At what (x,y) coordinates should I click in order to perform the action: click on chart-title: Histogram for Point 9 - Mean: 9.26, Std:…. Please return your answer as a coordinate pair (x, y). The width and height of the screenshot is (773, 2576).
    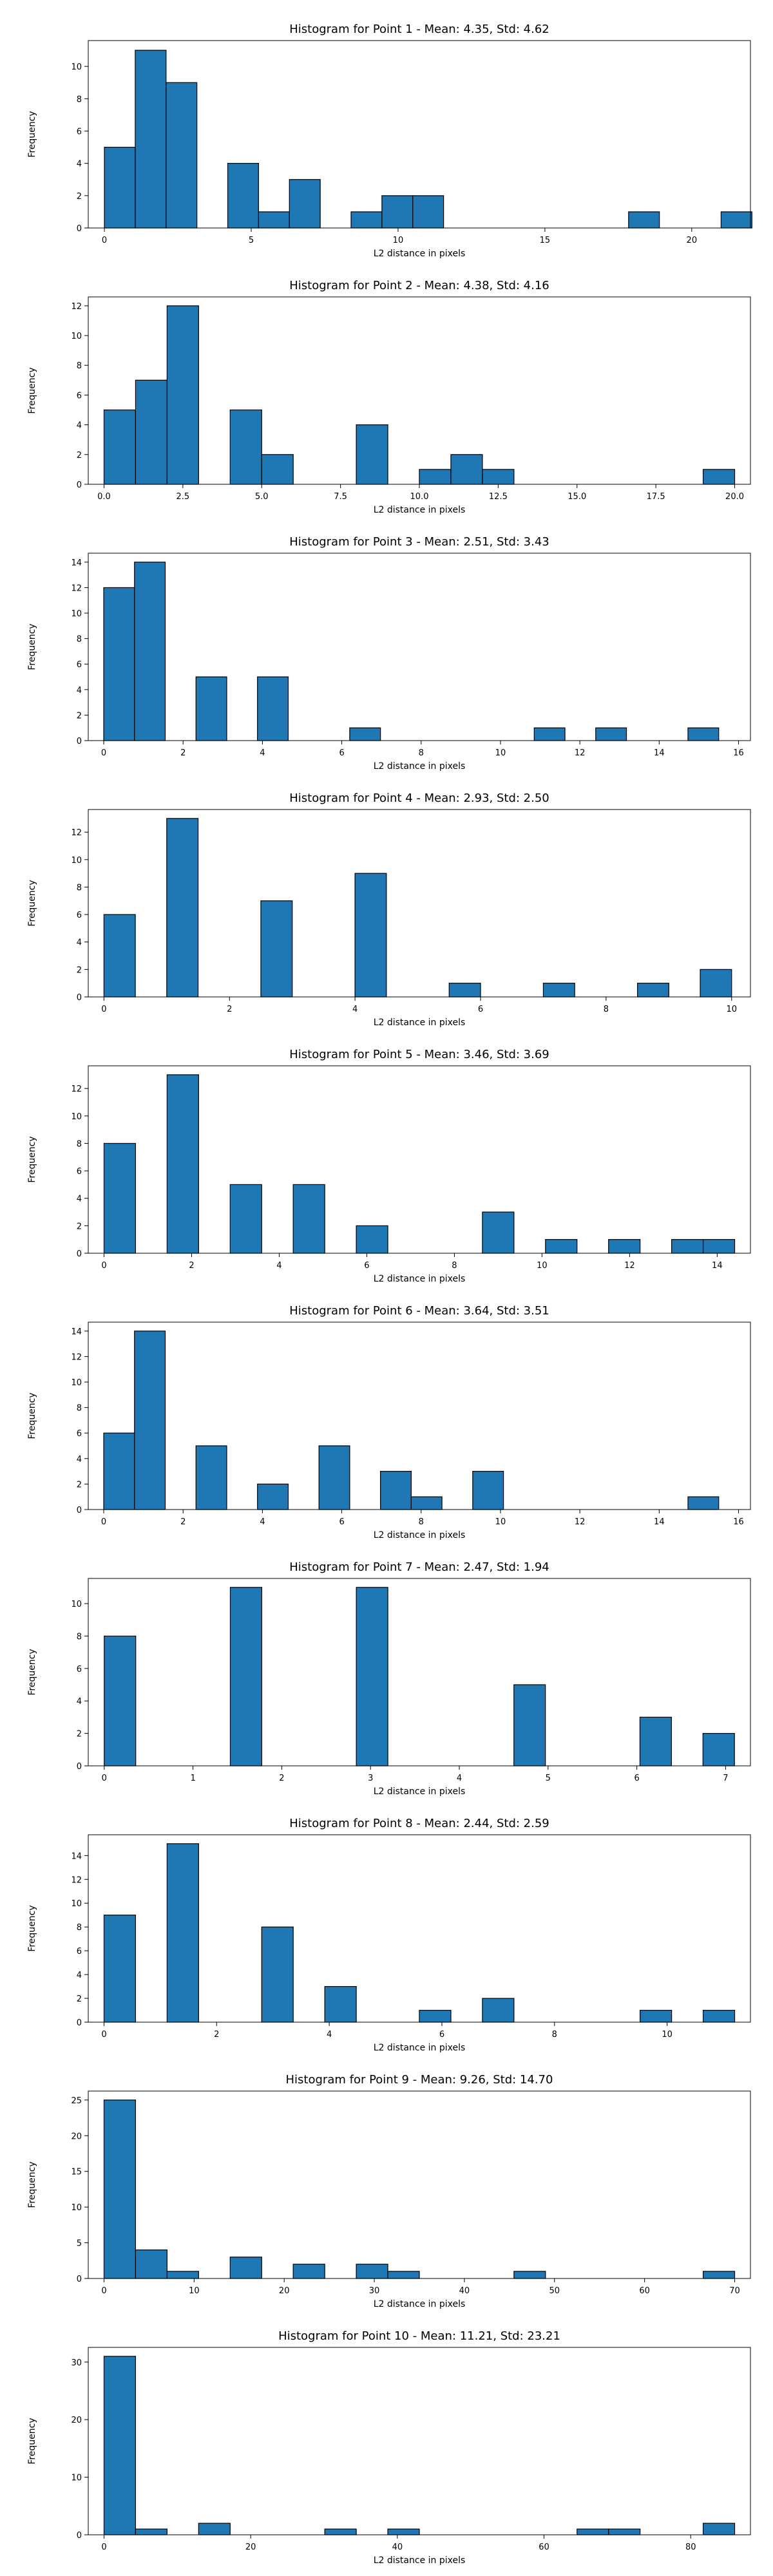
    Looking at the image, I should click on (419, 2080).